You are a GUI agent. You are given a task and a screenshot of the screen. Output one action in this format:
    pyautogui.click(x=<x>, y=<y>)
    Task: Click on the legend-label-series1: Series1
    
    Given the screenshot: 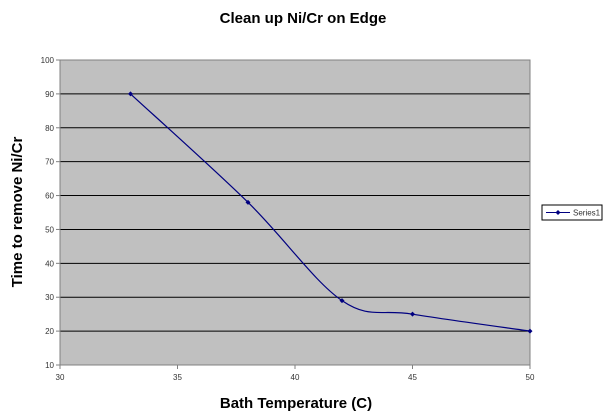 What is the action you would take?
    pyautogui.click(x=587, y=213)
    